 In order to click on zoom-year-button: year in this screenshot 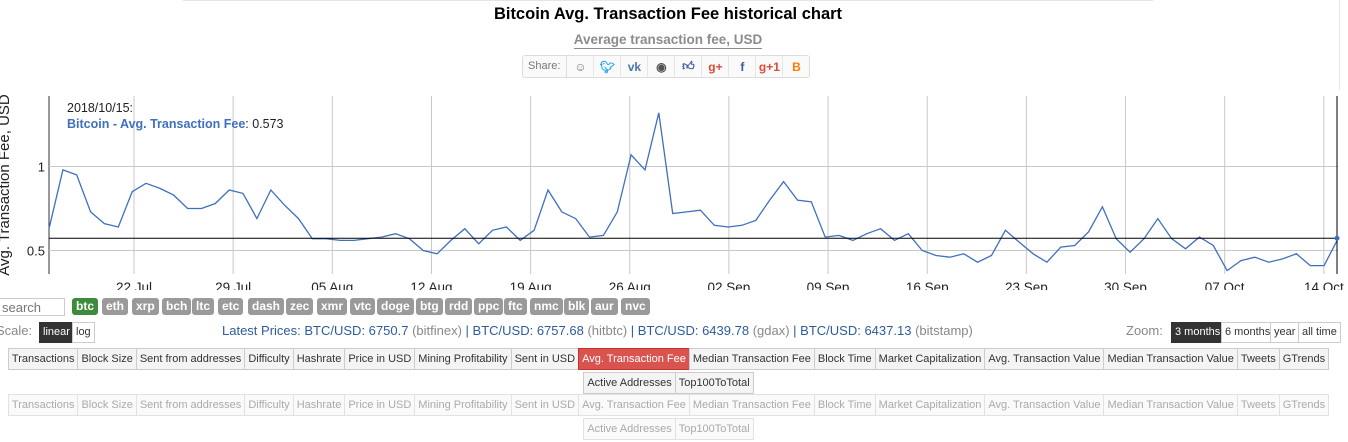, I will do `click(1285, 332)`.